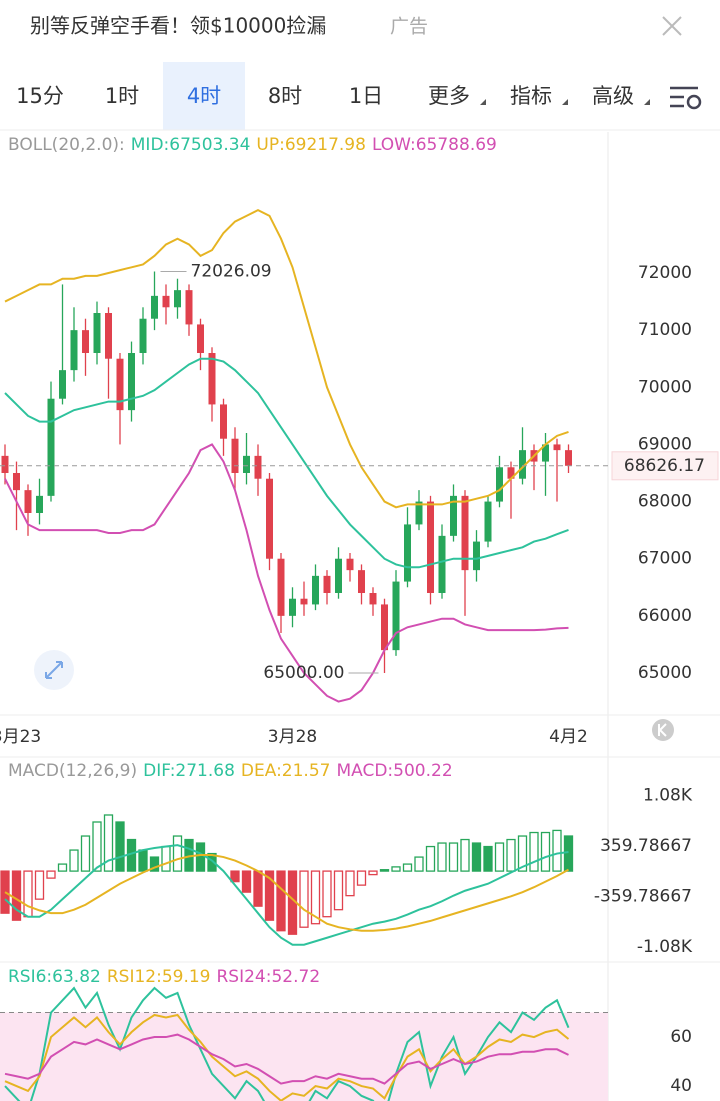 The width and height of the screenshot is (720, 1101). Describe the element at coordinates (178, 26) in the screenshot. I see `ad-text: 别等反弹空手看！领$10000捡漏` at that location.